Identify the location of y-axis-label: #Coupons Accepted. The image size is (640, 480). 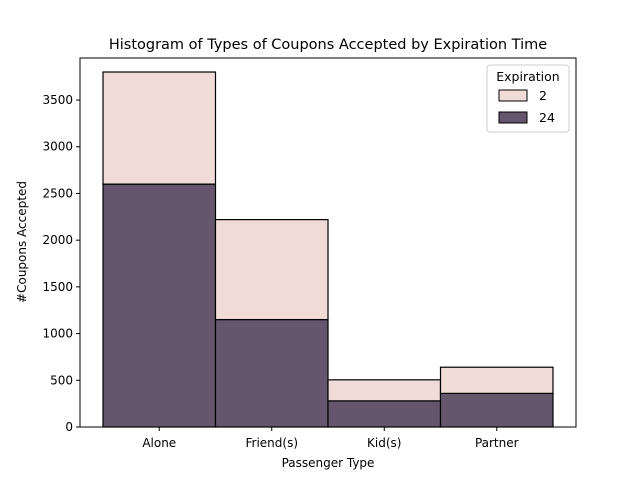
(22, 242).